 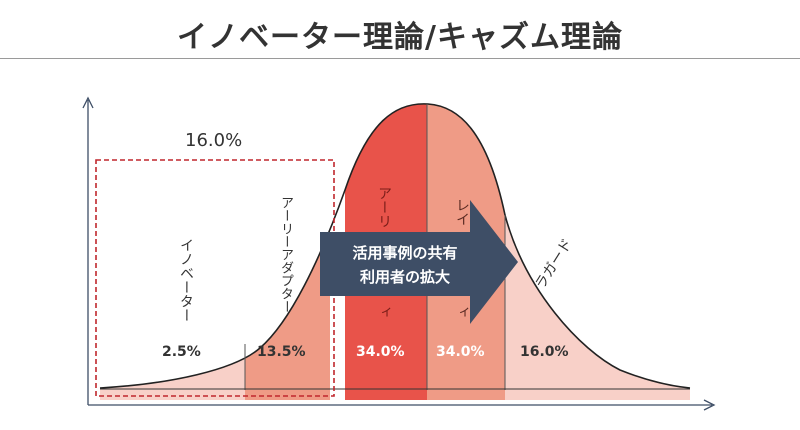 I want to click on arrow-shape, so click(x=419, y=262).